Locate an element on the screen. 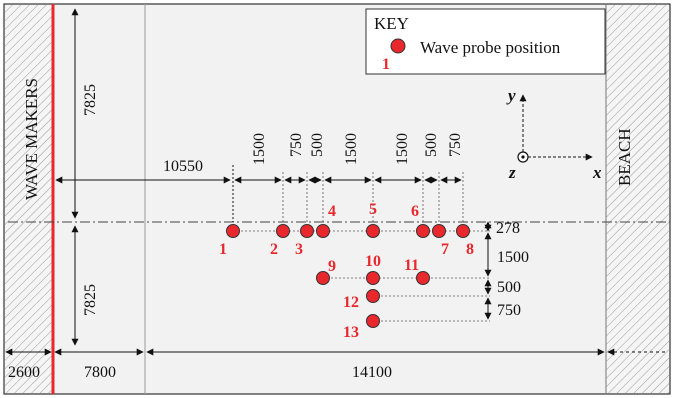 This screenshot has width=674, height=398. spacing-3-4-label: 500 is located at coordinates (317, 145).